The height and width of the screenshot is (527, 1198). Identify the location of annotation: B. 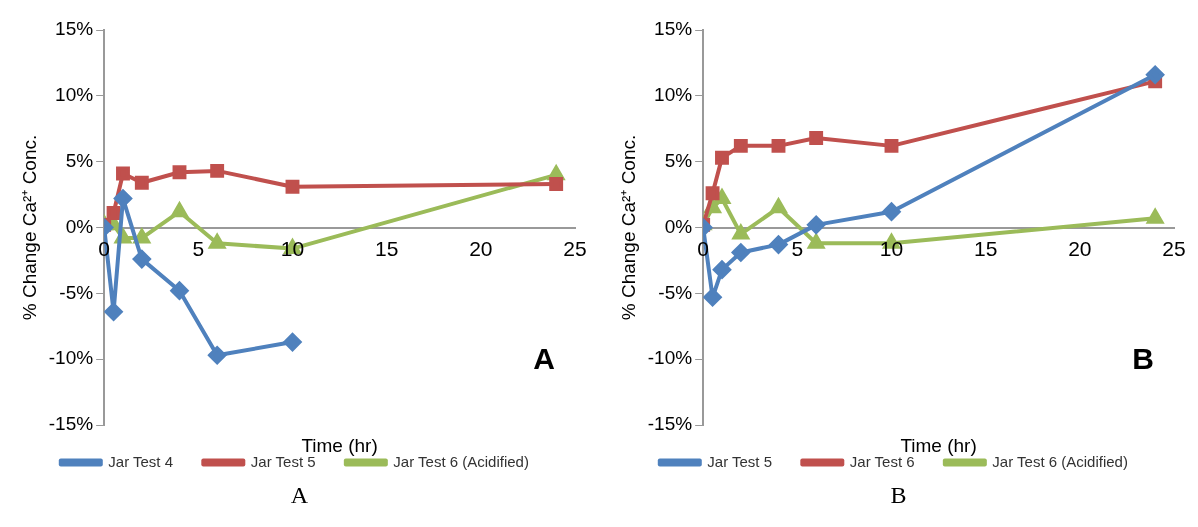
(1142, 358).